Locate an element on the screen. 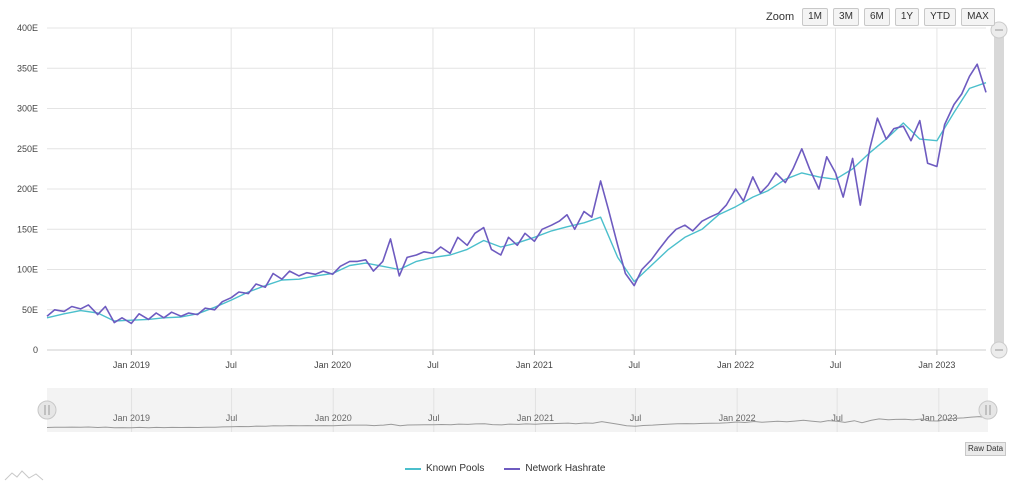  y-tick-label: 50E is located at coordinates (30, 310).